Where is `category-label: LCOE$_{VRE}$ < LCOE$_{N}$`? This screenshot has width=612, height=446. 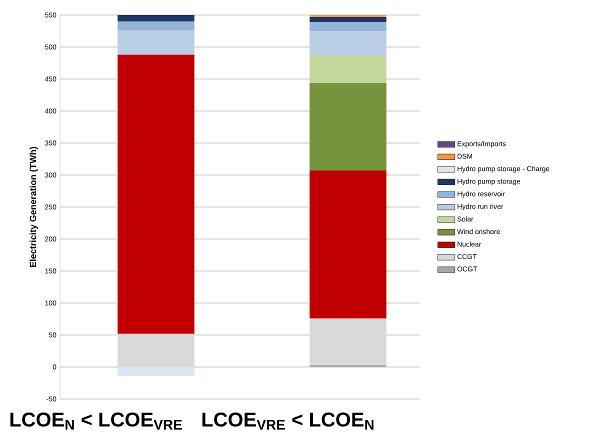 category-label: LCOE$_{VRE}$ < LCOE$_{N}$ is located at coordinates (288, 421).